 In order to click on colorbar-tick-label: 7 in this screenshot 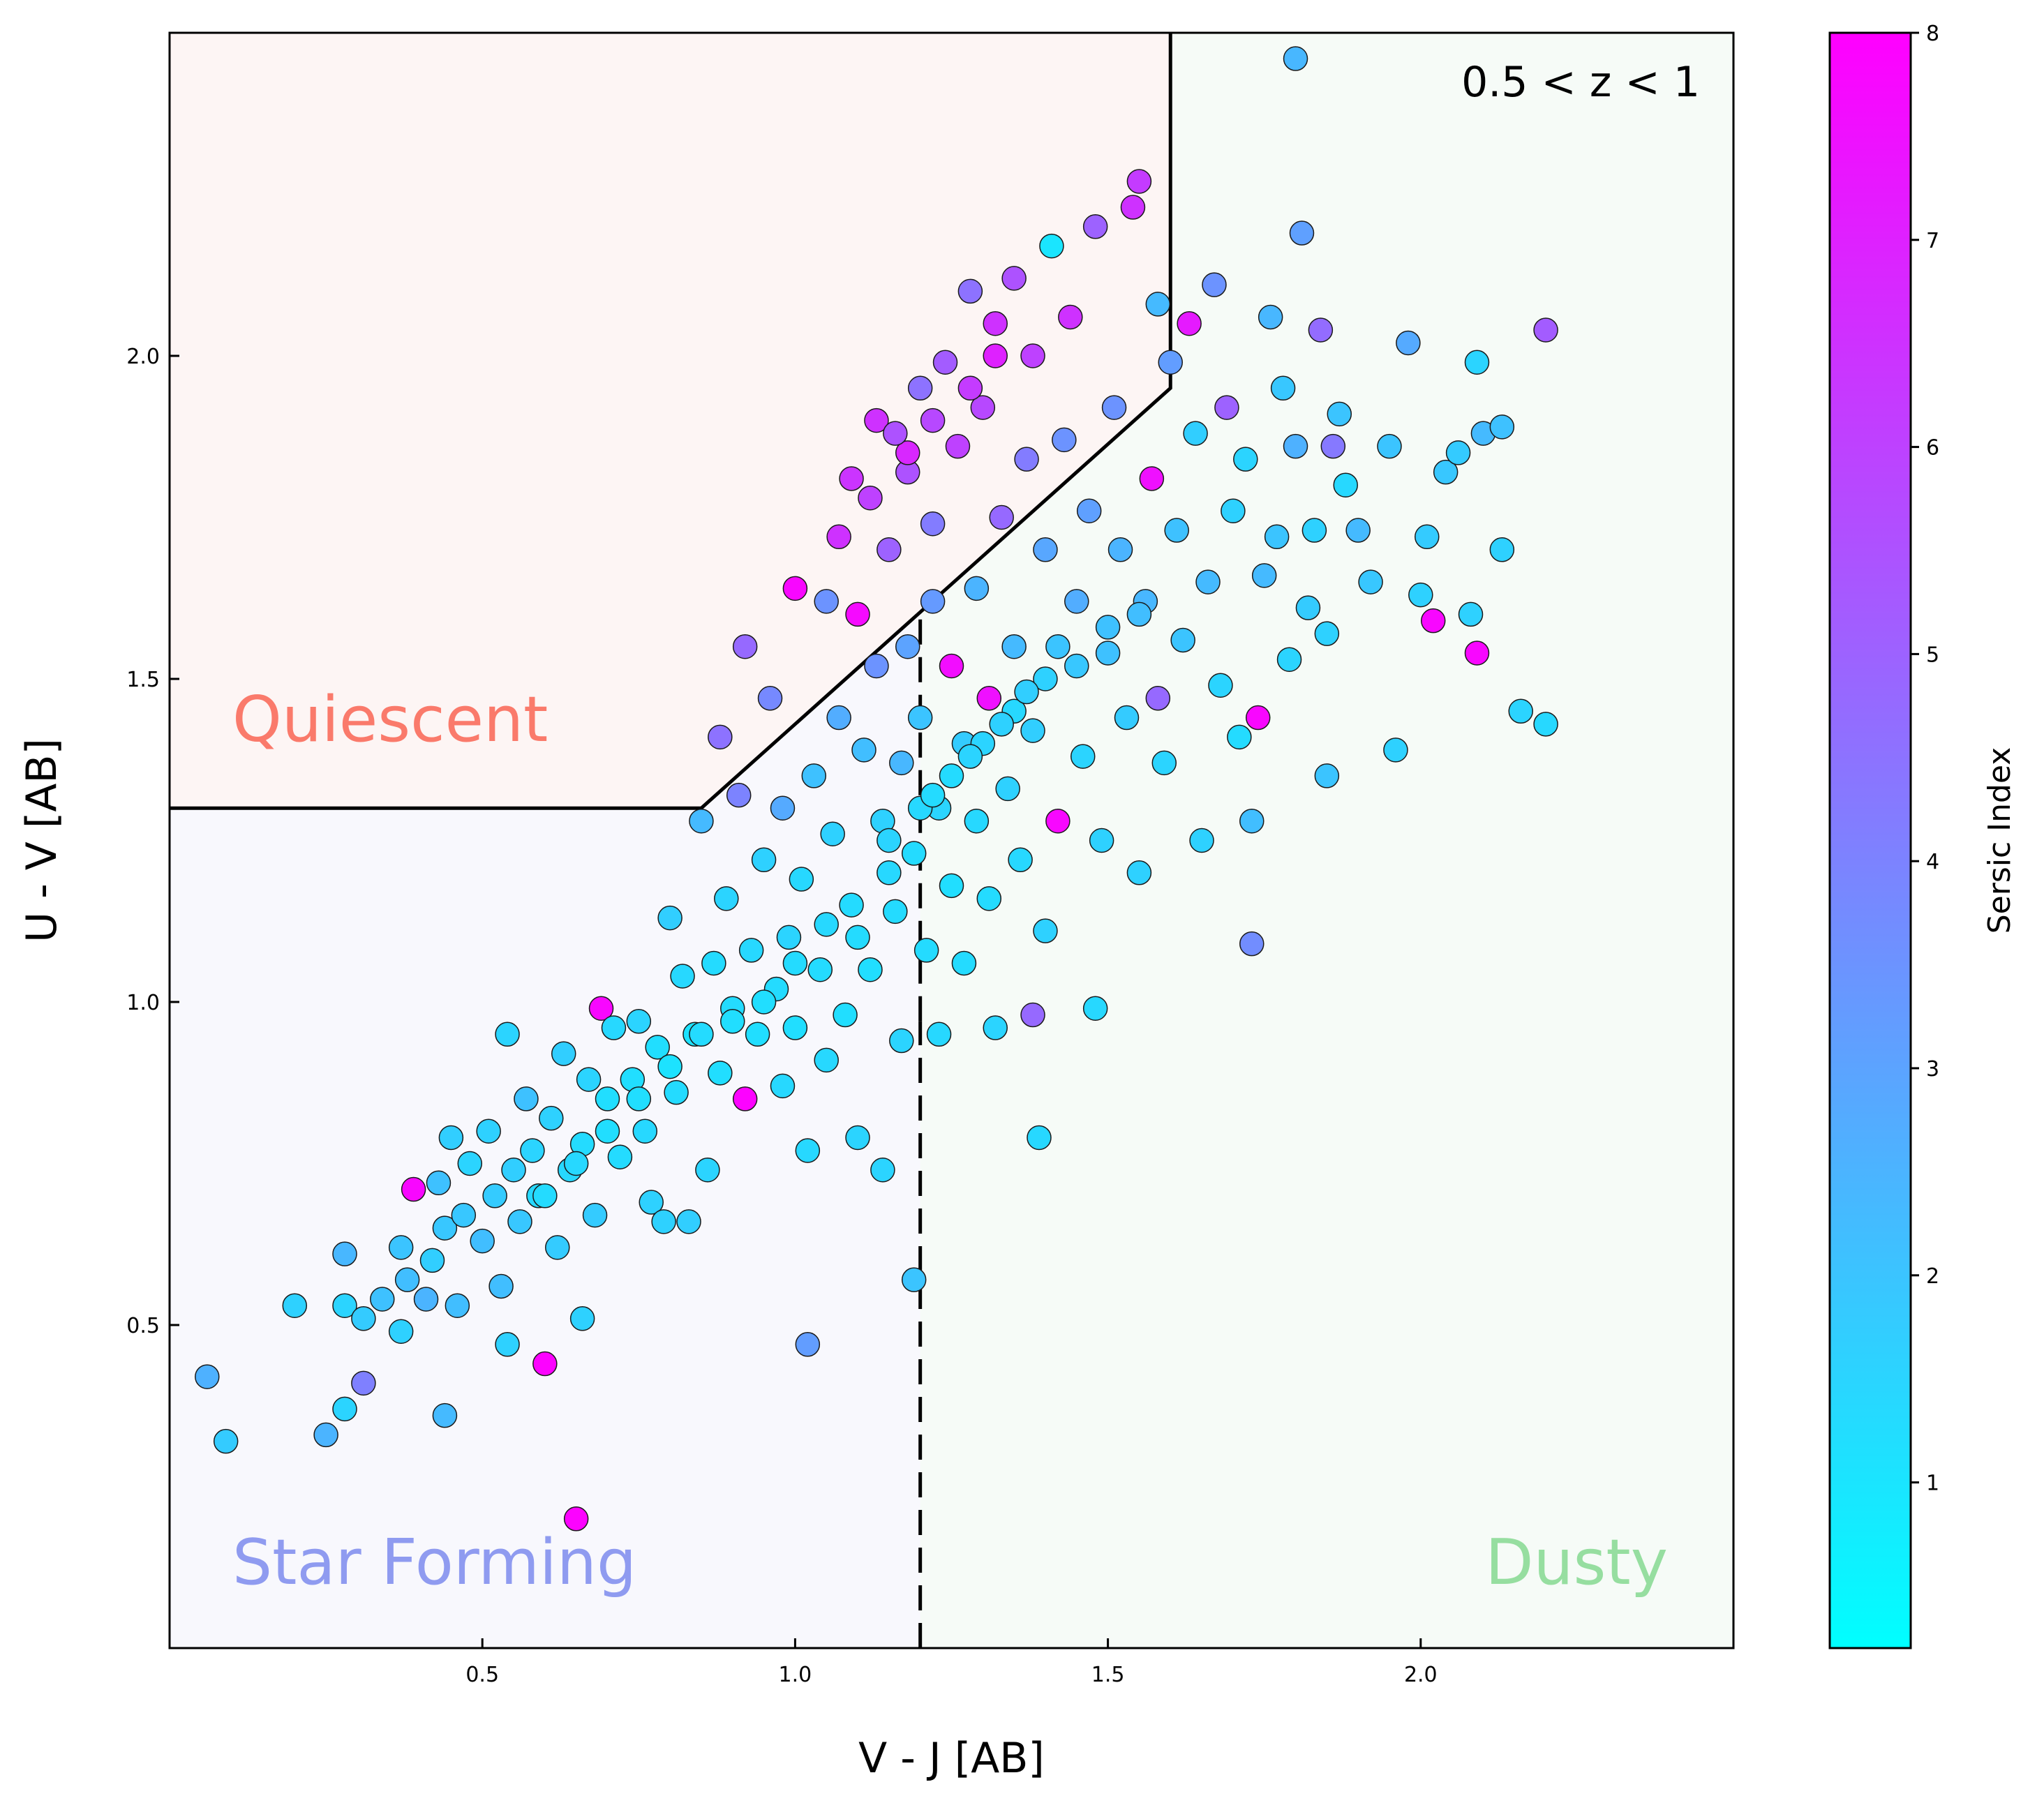, I will do `click(1932, 241)`.